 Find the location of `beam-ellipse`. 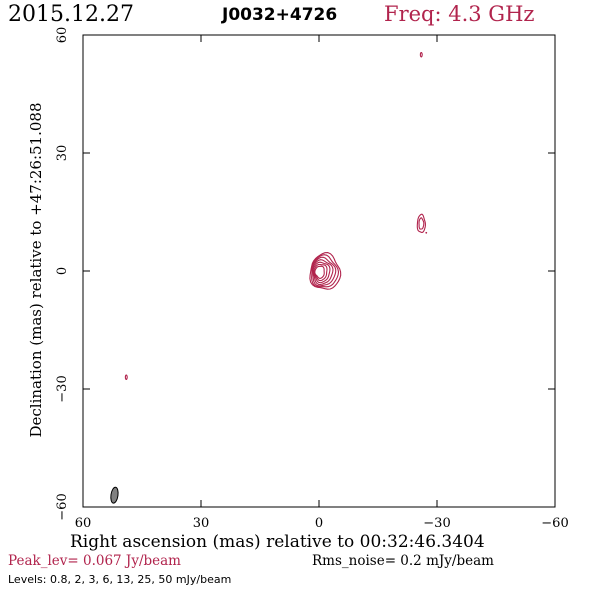

beam-ellipse is located at coordinates (114, 495).